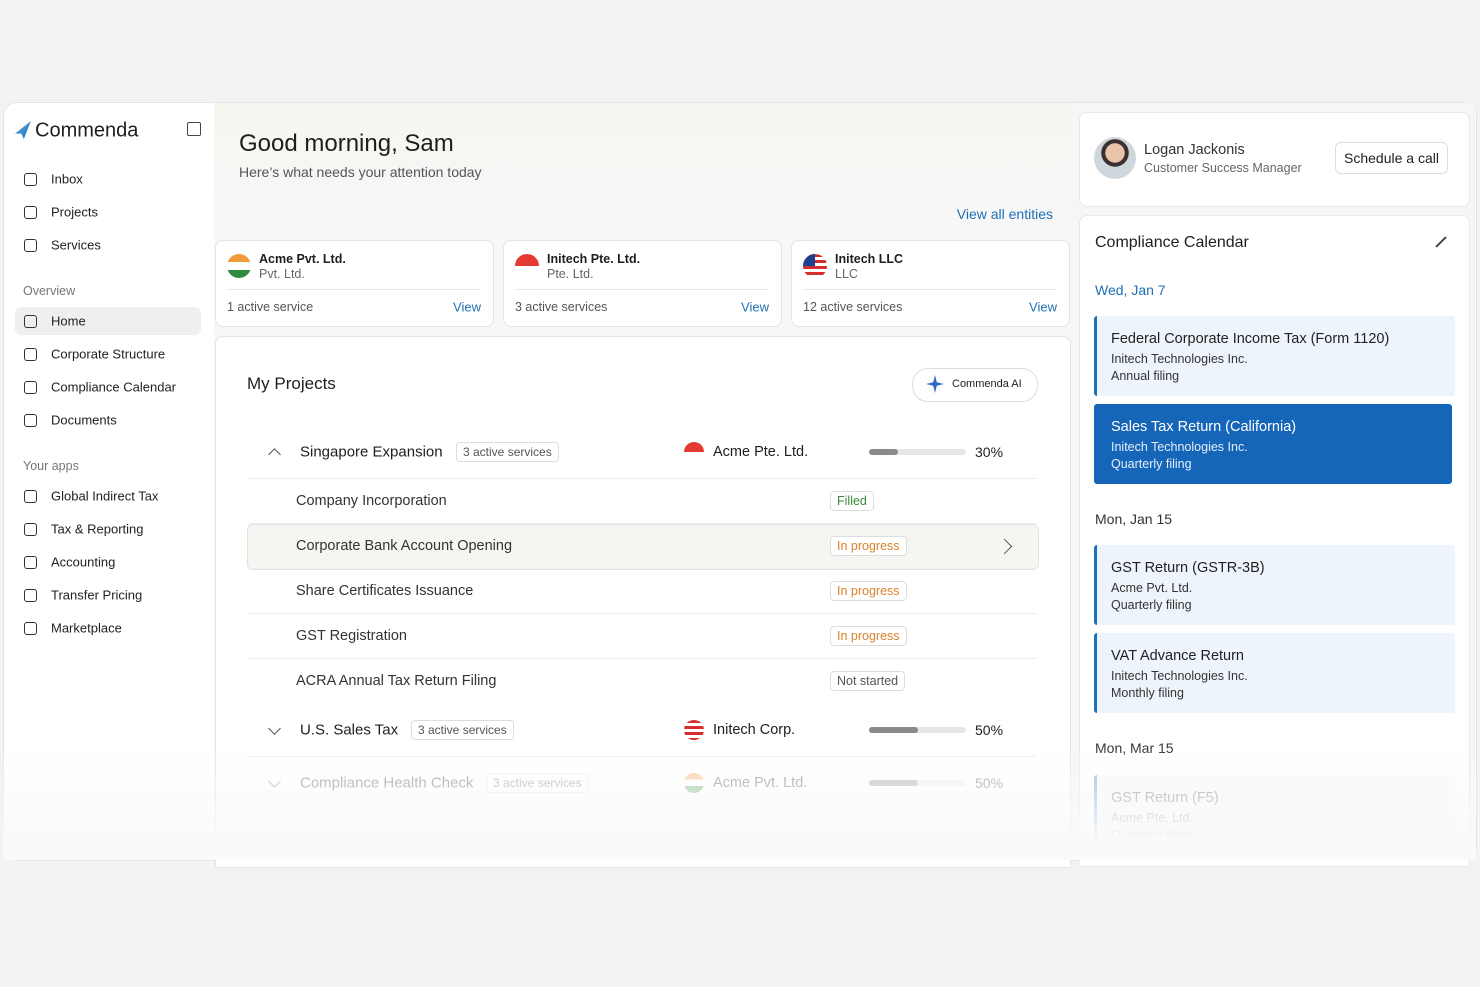 This screenshot has height=987, width=1480. I want to click on avatar, so click(1115, 158).